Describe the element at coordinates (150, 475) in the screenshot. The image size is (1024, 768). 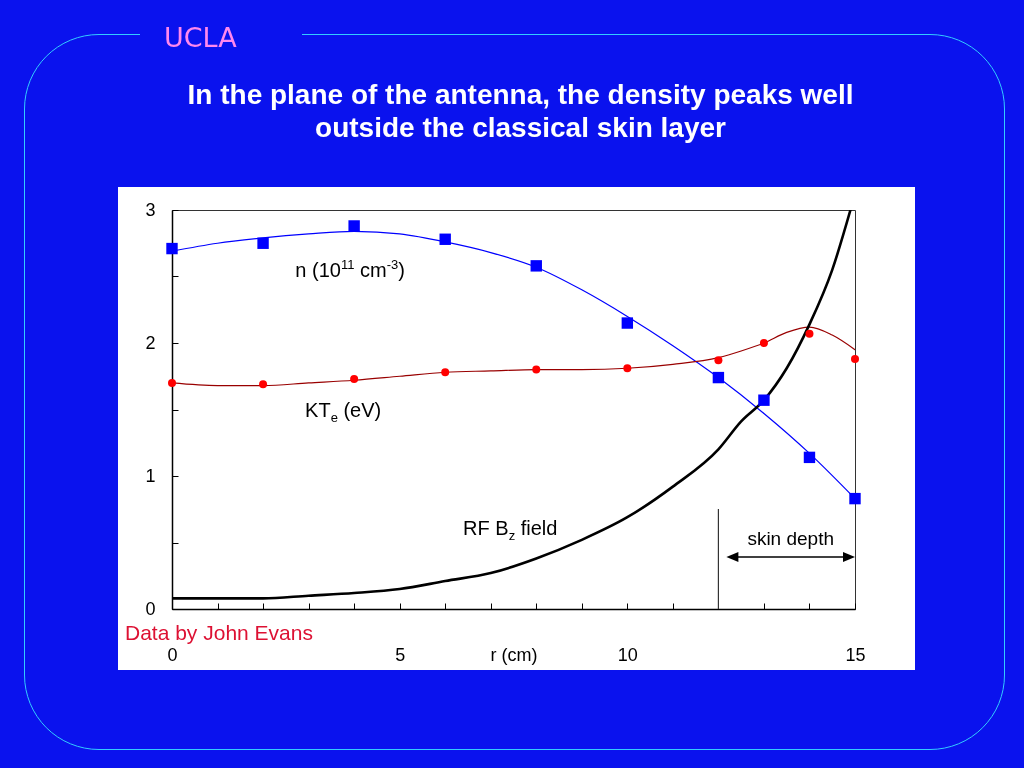
I see `y-tick-label: 1` at that location.